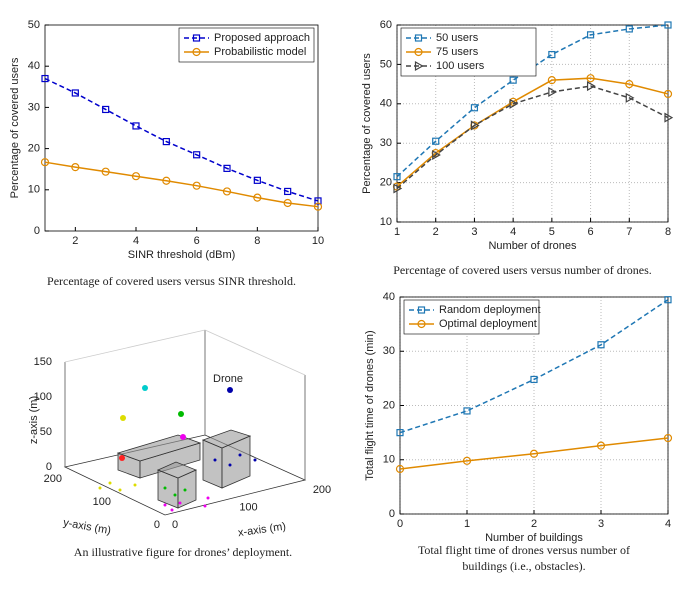 This screenshot has width=695, height=600. What do you see at coordinates (367, 123) in the screenshot?
I see `y-axis-label: Percentage of covered users` at bounding box center [367, 123].